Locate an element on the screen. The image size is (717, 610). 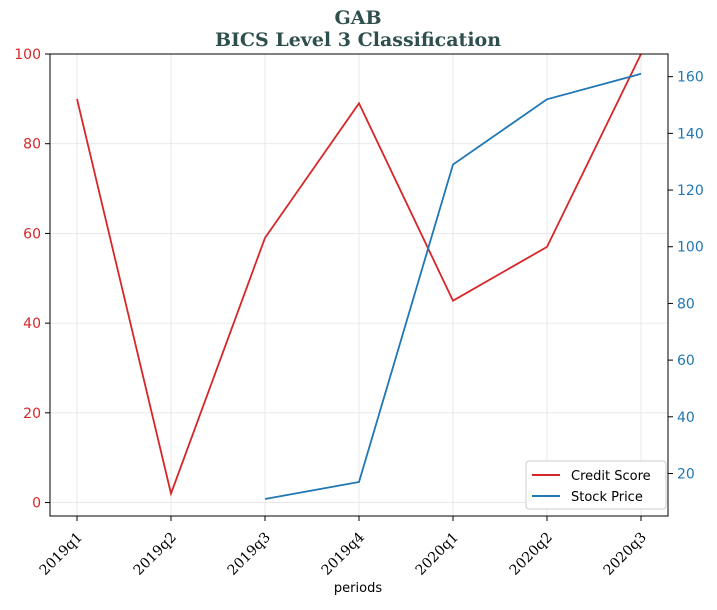
right-y-axis: 20 40 60 80 100 120 140 160 is located at coordinates (686, 276).